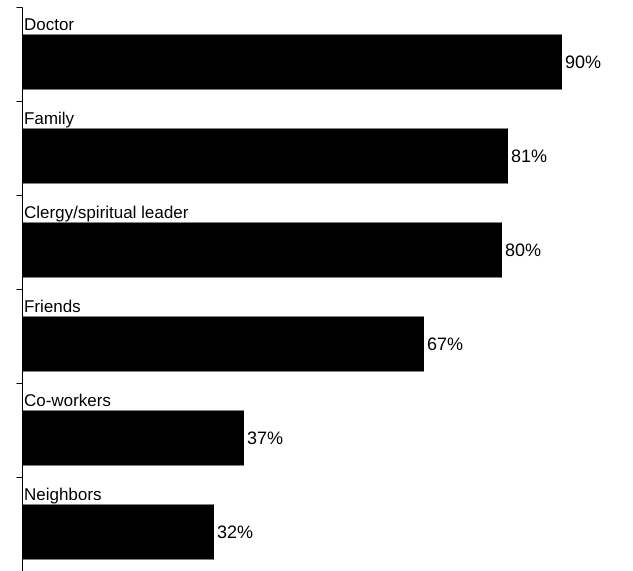 Image resolution: width=633 pixels, height=571 pixels. What do you see at coordinates (235, 532) in the screenshot?
I see `data-label: 32%` at bounding box center [235, 532].